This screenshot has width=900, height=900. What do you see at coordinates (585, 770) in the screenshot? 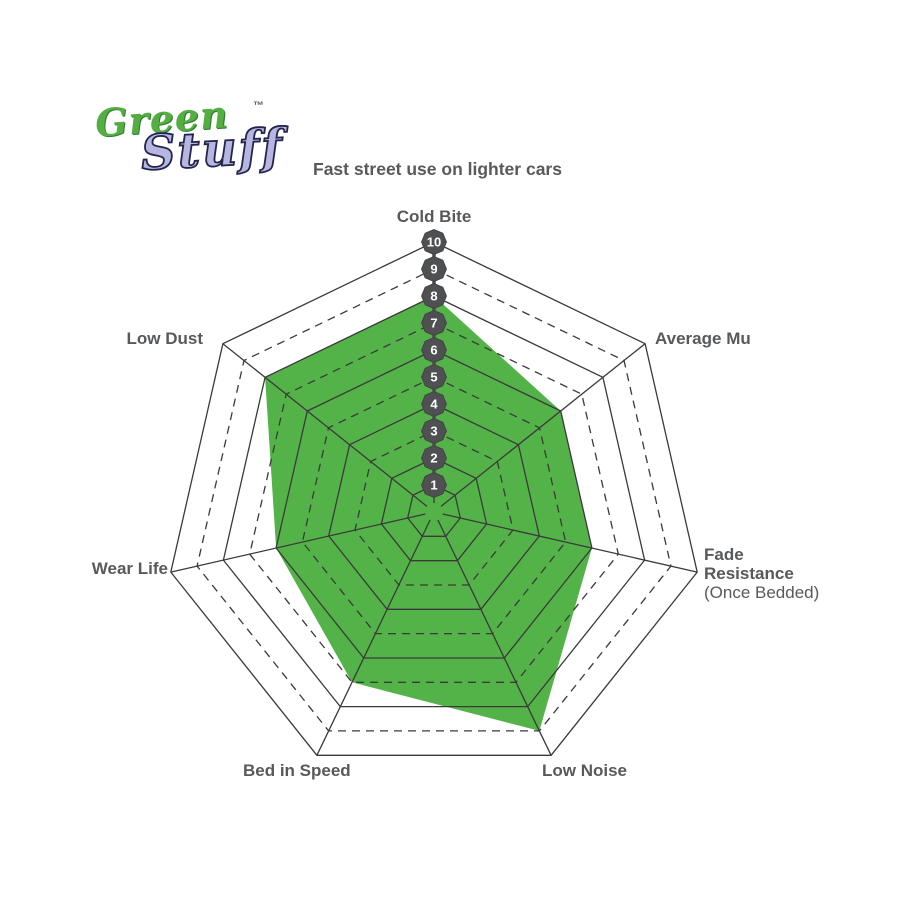
I see `axis-label-low-noise: Low Noise` at bounding box center [585, 770].